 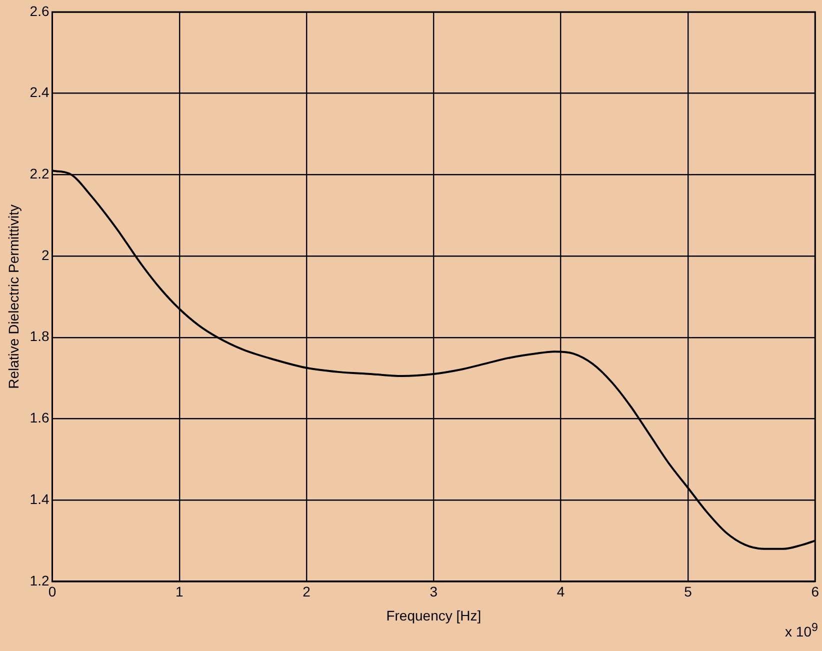 I want to click on y-axis-title: Relative Dielectric Permittivity, so click(x=13, y=296).